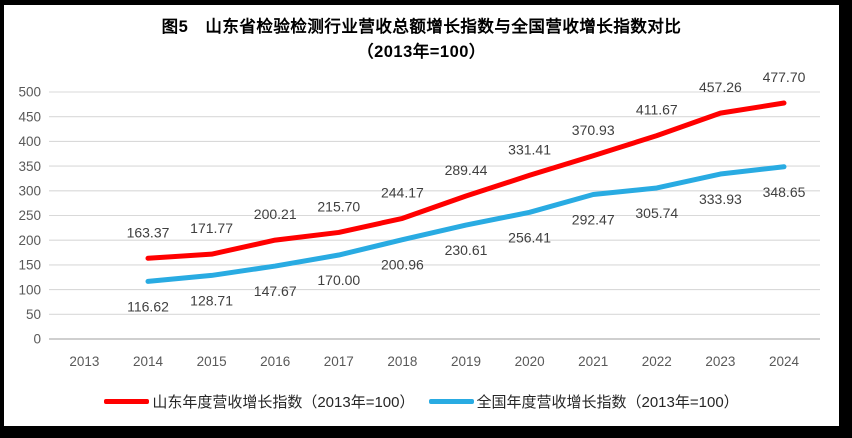 This screenshot has height=438, width=852. I want to click on legend-item-national: 全国年度营收增长指数（2013年=100）, so click(583, 401).